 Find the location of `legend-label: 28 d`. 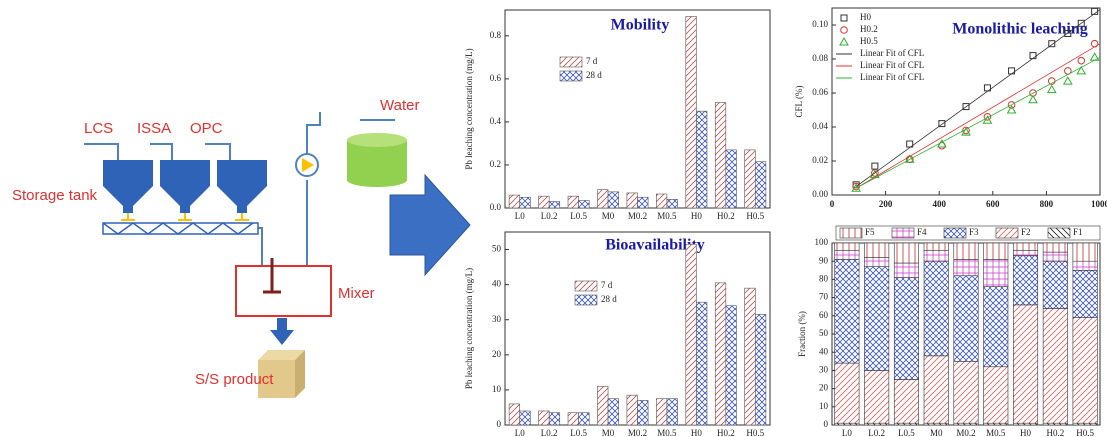

legend-label: 28 d is located at coordinates (594, 75).